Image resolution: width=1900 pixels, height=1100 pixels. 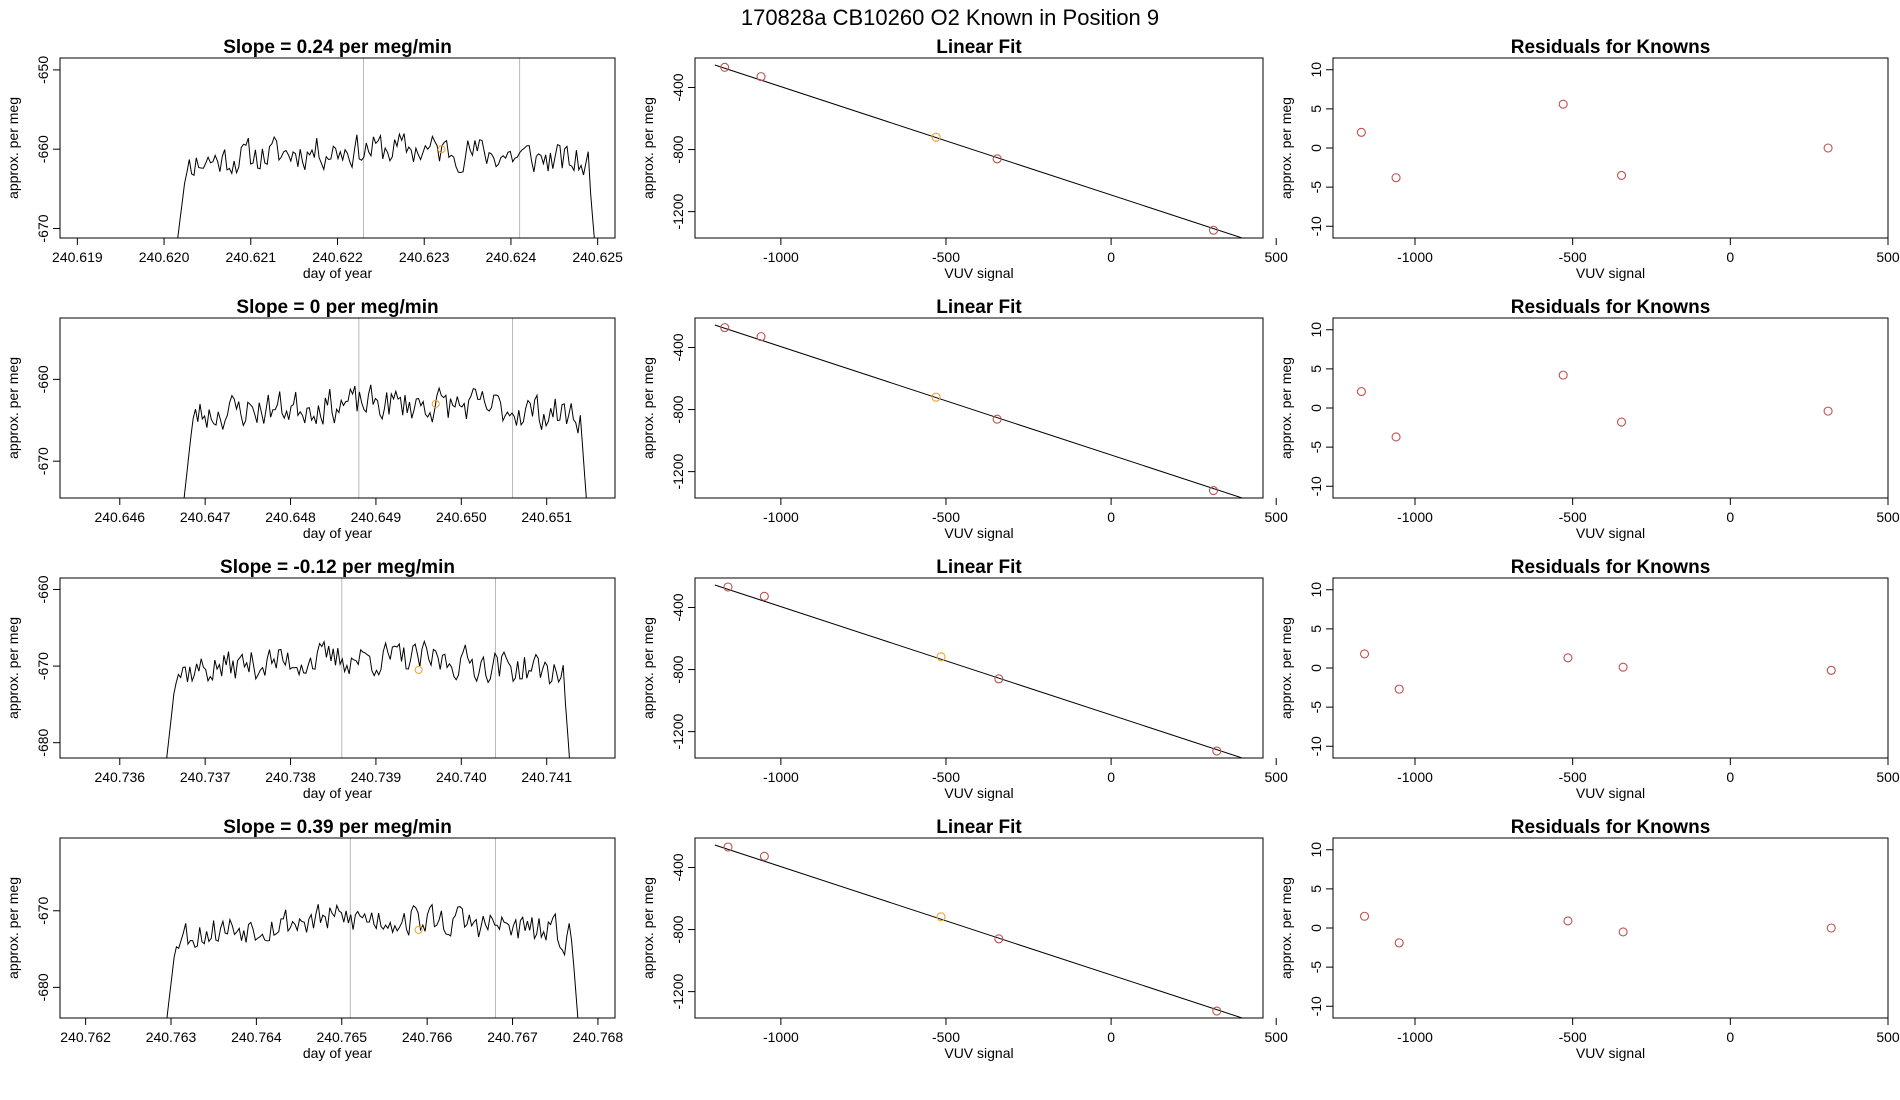 What do you see at coordinates (678, 212) in the screenshot?
I see `y-tick-label: -1200` at bounding box center [678, 212].